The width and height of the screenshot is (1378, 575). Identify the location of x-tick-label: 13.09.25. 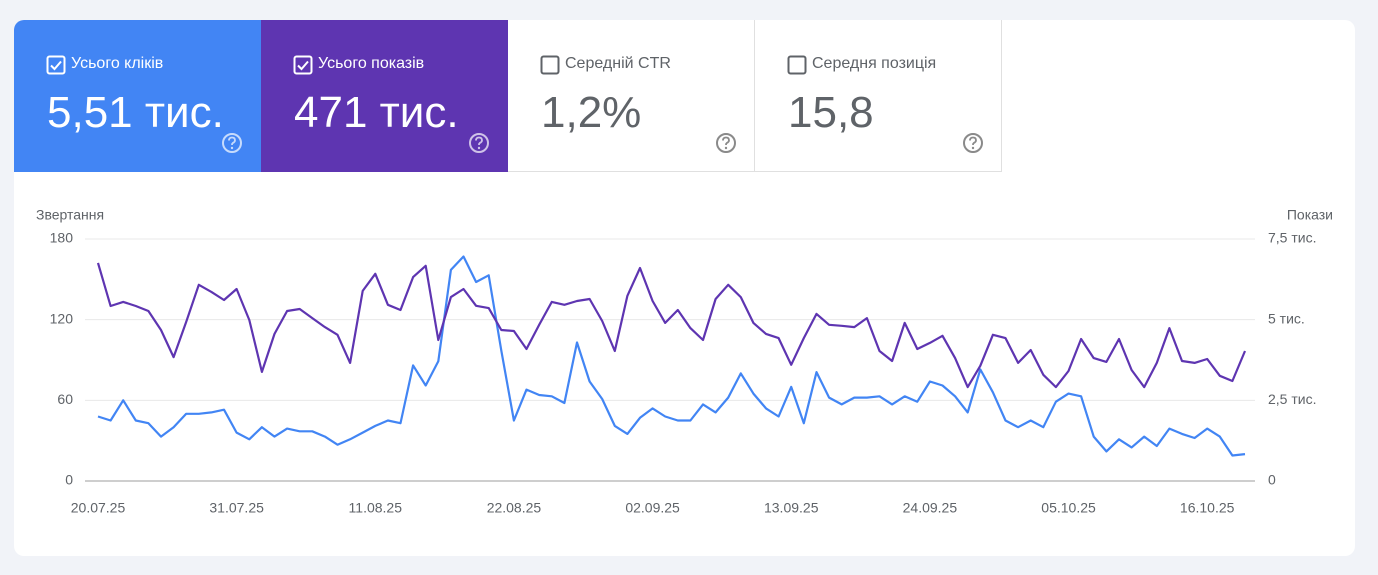
(791, 508).